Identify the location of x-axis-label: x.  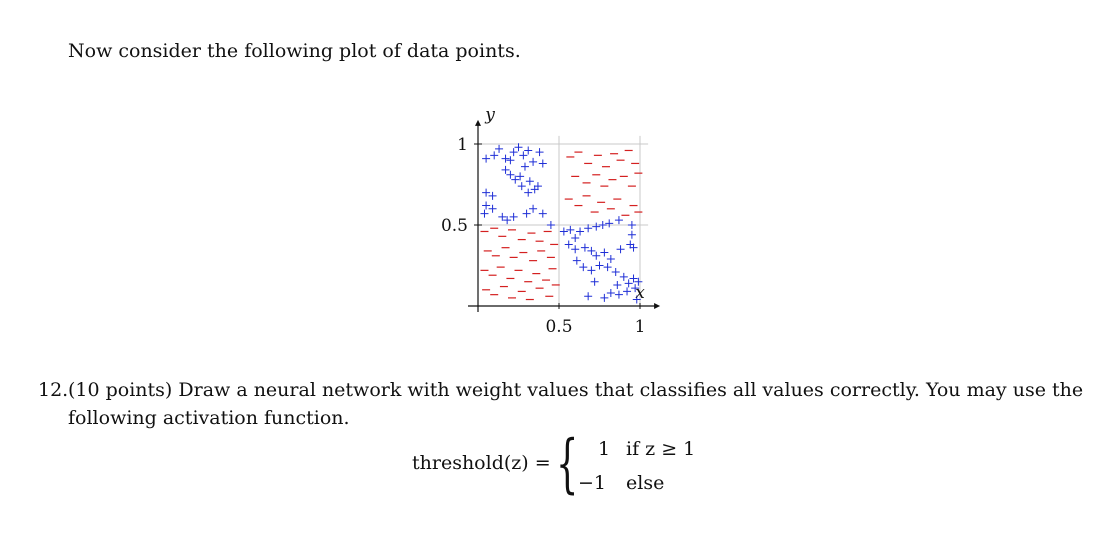
(640, 293).